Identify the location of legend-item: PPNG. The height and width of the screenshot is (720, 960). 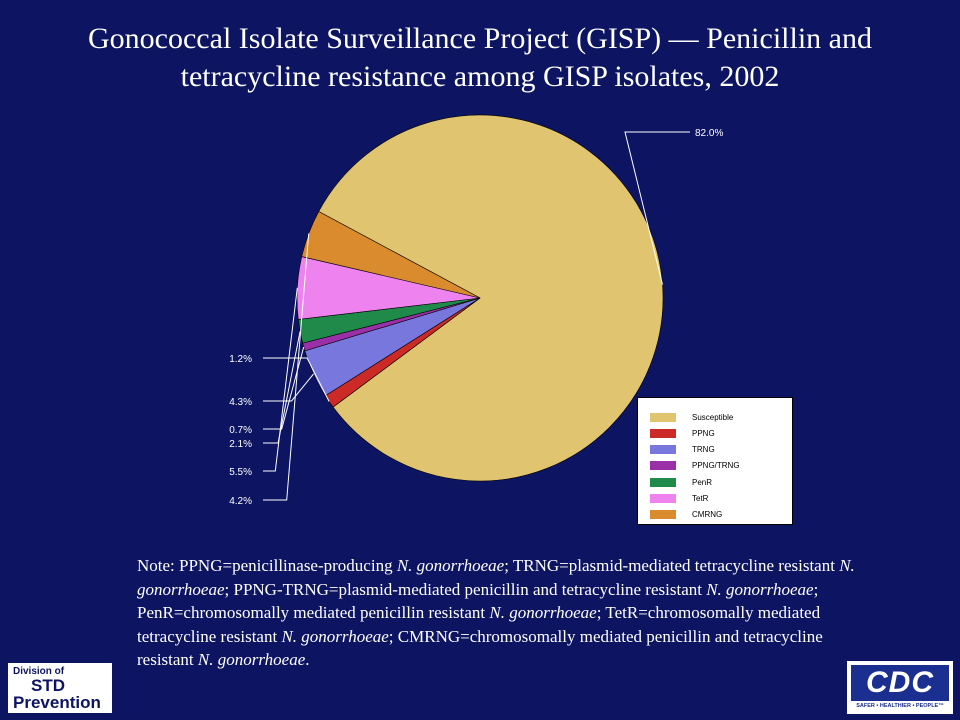
(682, 433).